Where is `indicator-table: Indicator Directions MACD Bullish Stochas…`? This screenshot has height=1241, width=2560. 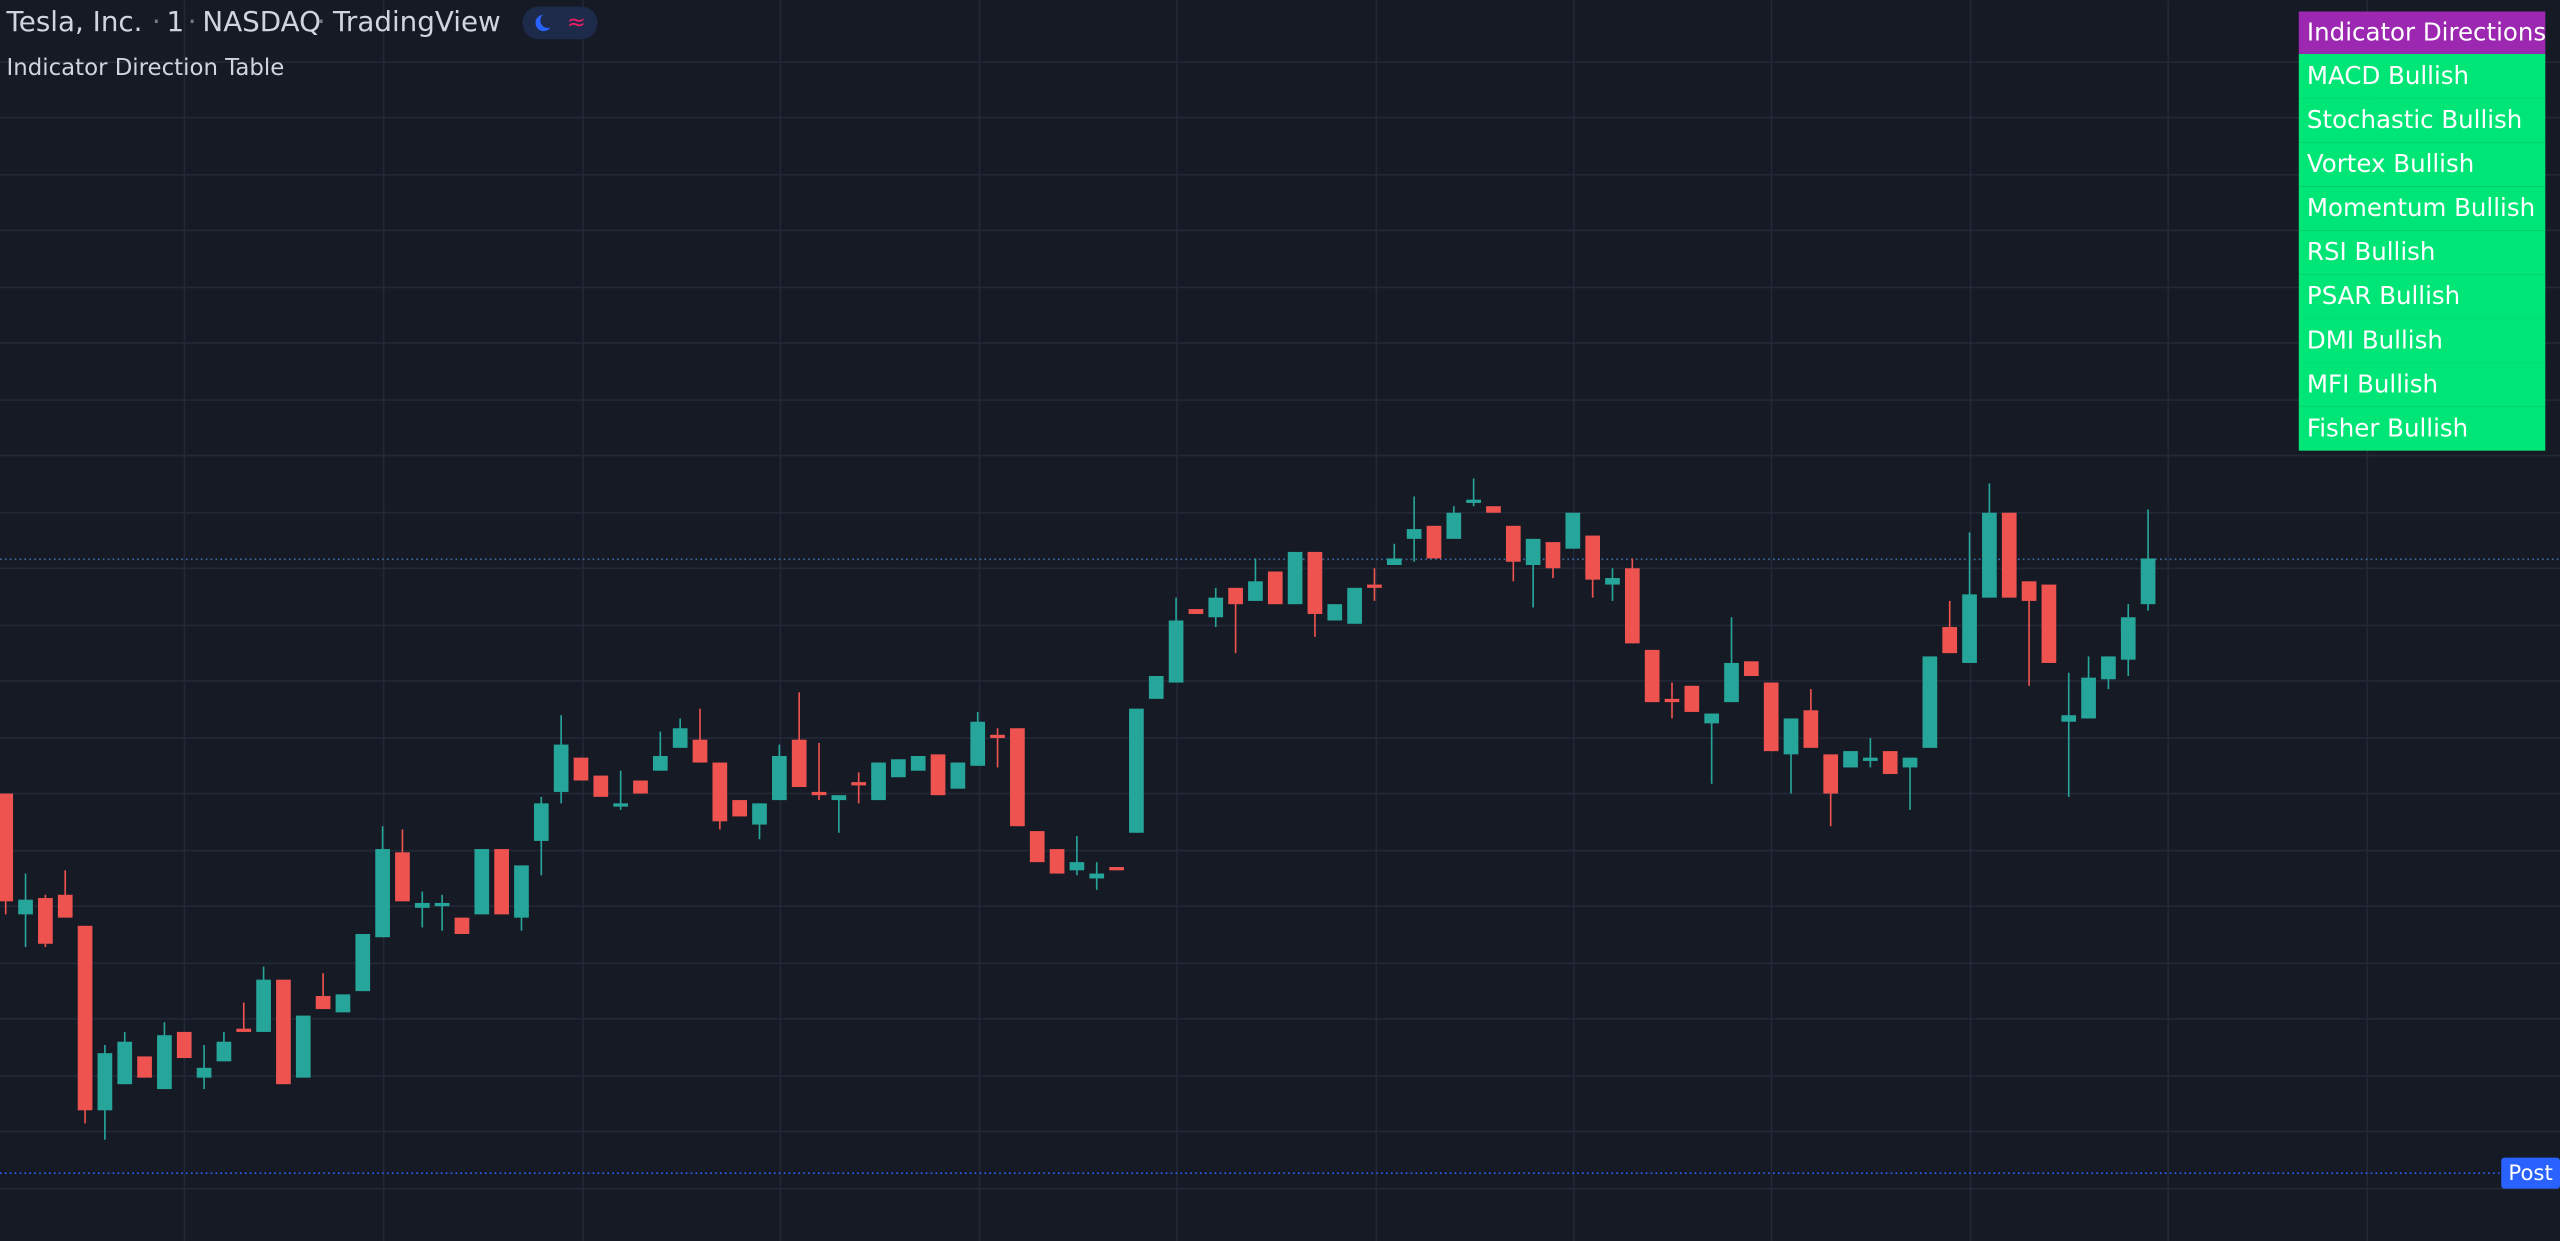 indicator-table: Indicator Directions MACD Bullish Stochas… is located at coordinates (2422, 231).